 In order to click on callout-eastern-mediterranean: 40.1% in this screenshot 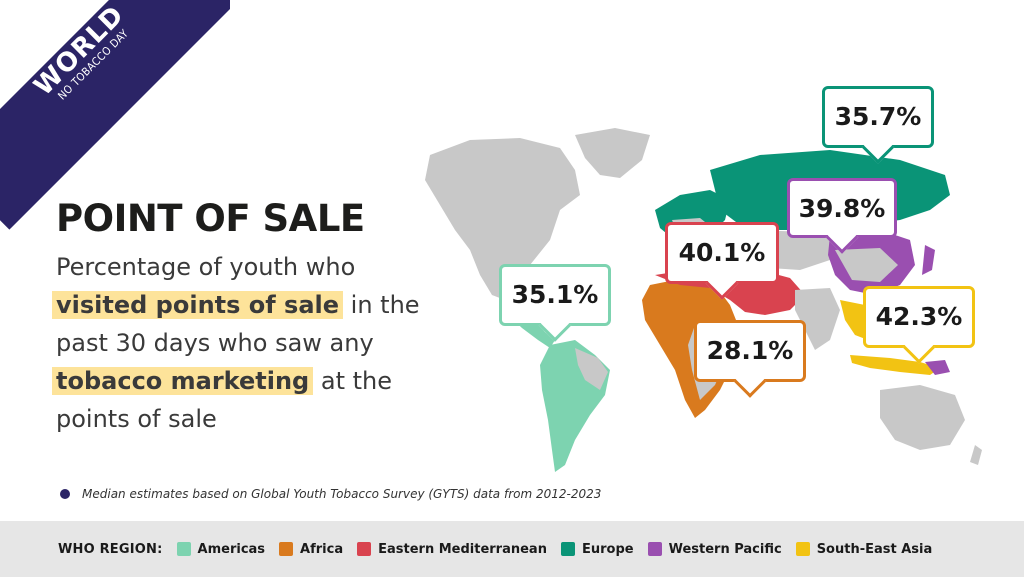, I will do `click(722, 253)`.